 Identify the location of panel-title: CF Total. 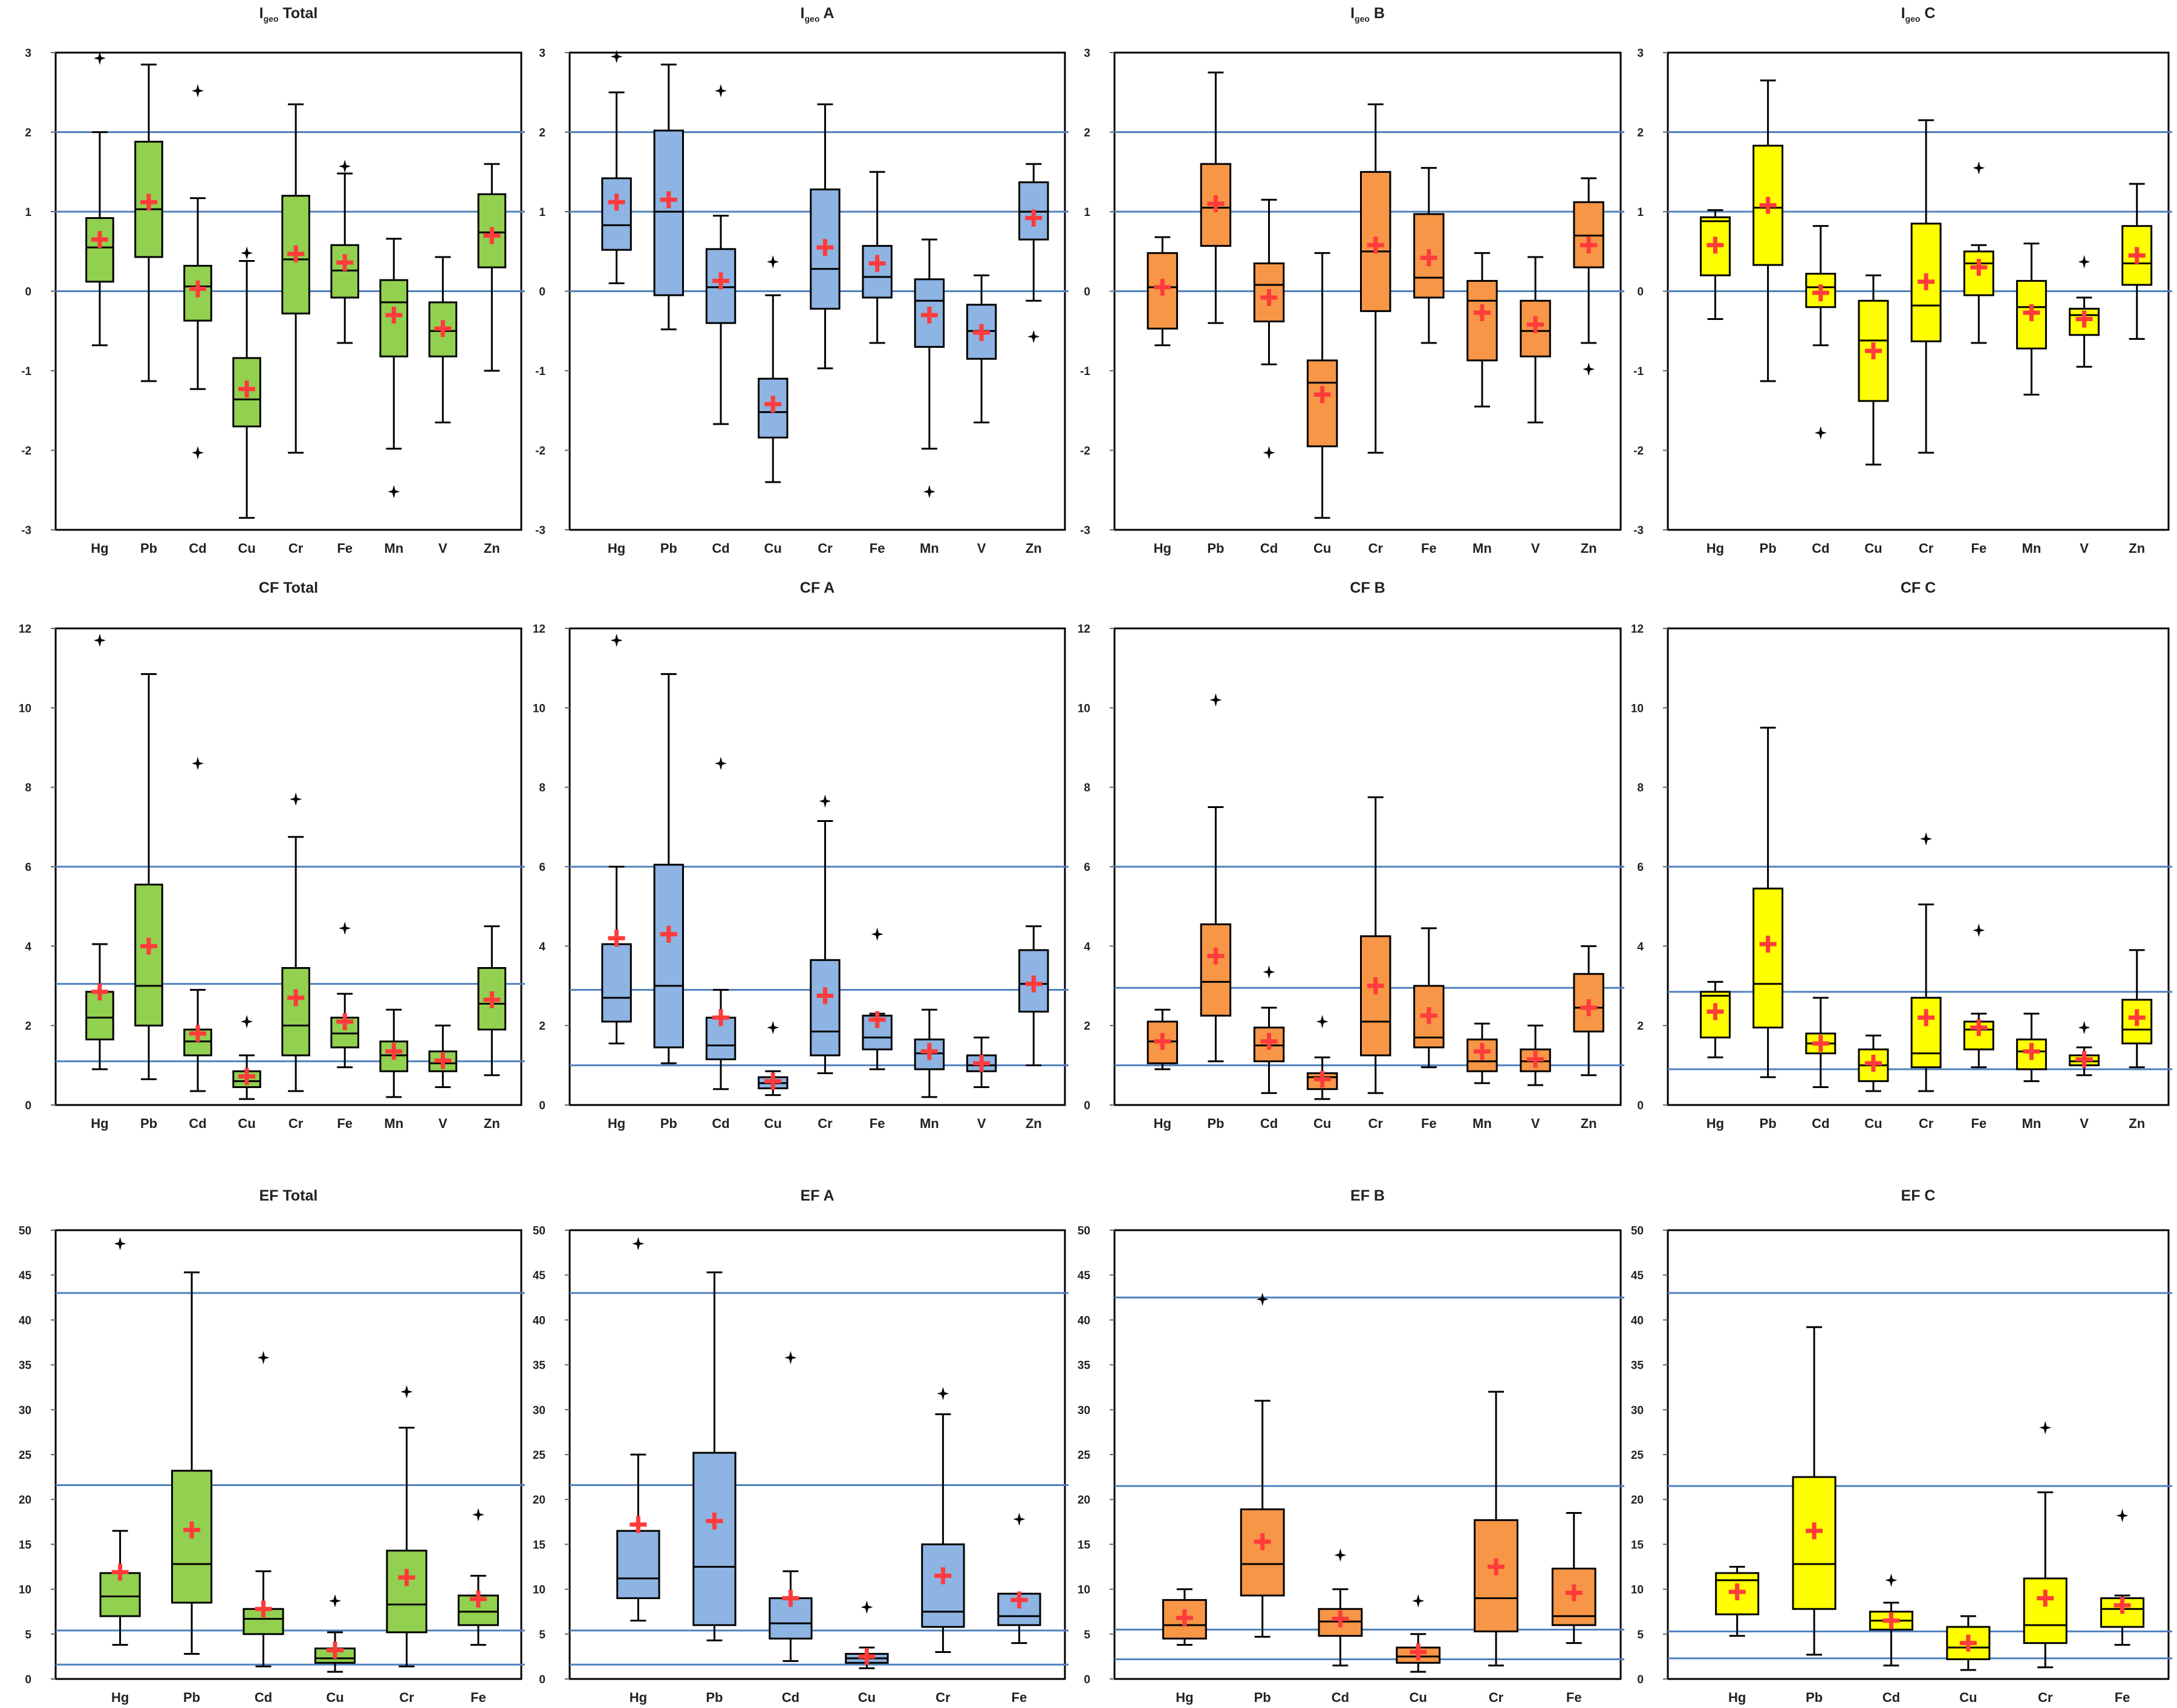
(288, 587).